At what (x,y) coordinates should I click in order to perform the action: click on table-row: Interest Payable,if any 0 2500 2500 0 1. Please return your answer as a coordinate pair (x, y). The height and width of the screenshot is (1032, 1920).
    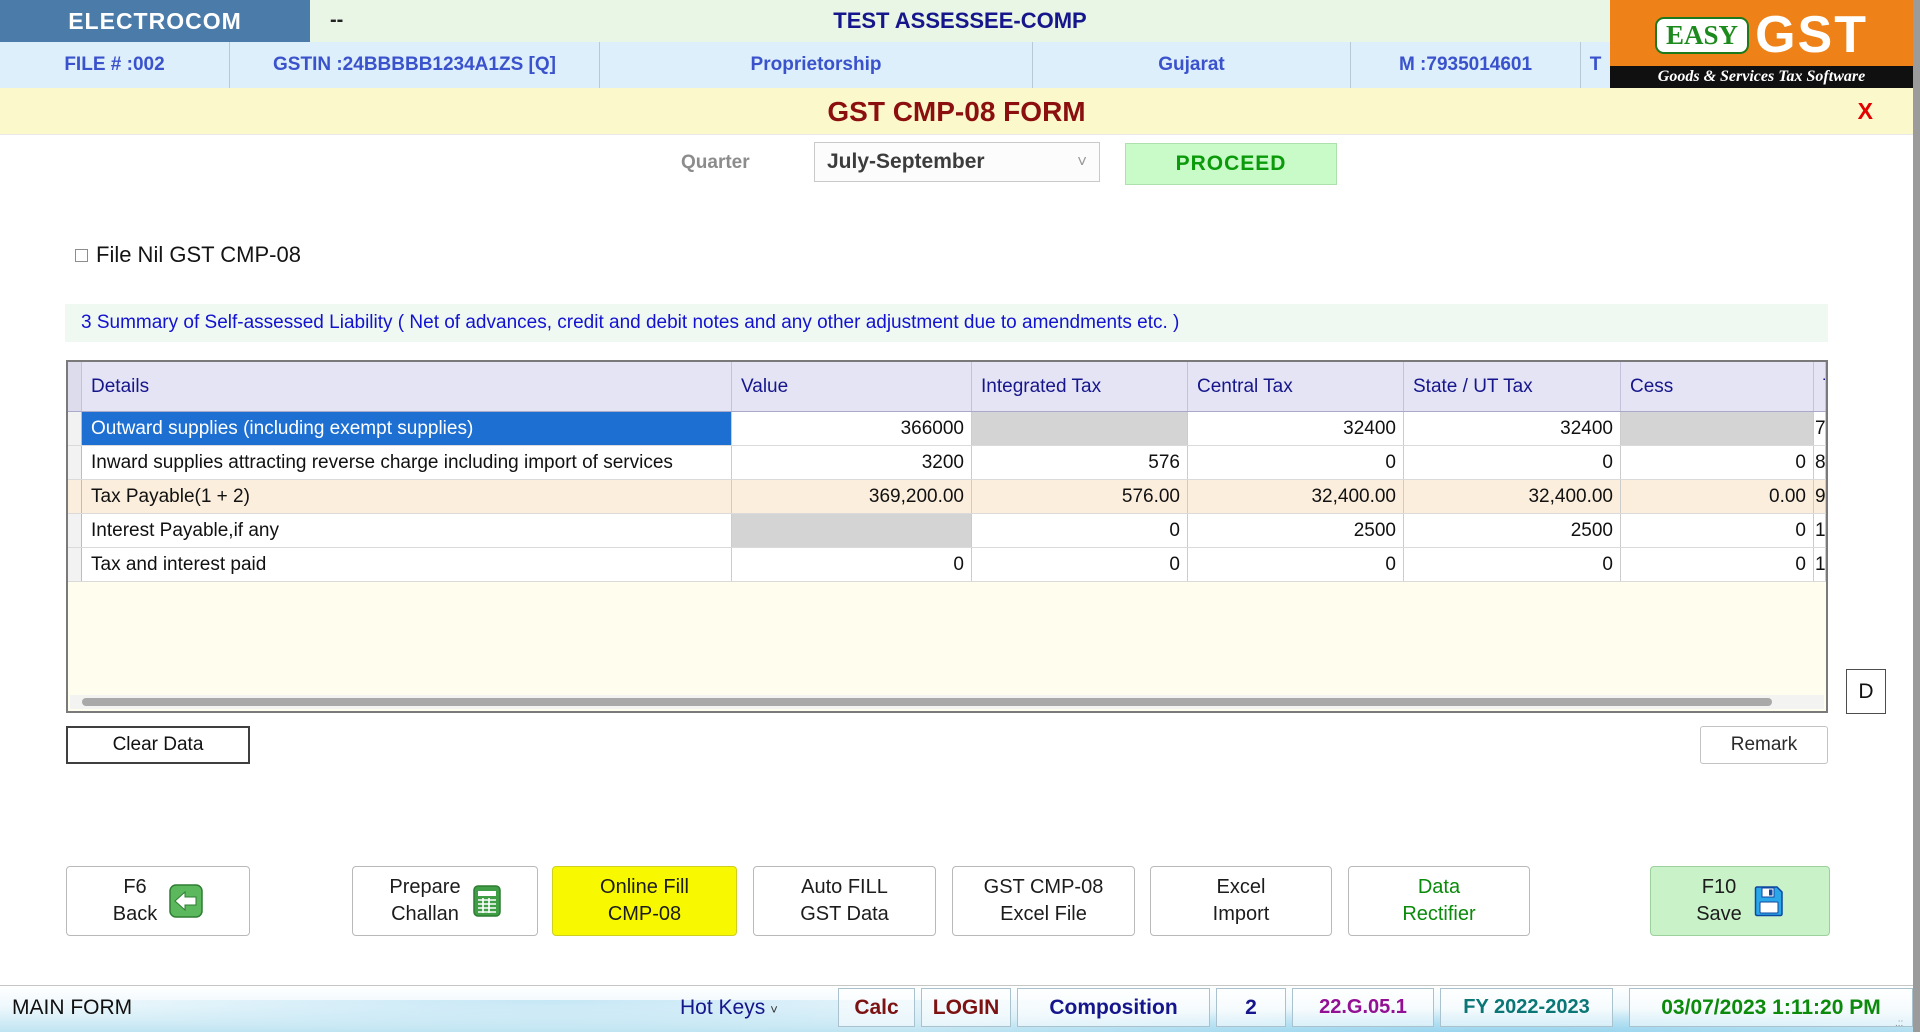
    Looking at the image, I should click on (947, 531).